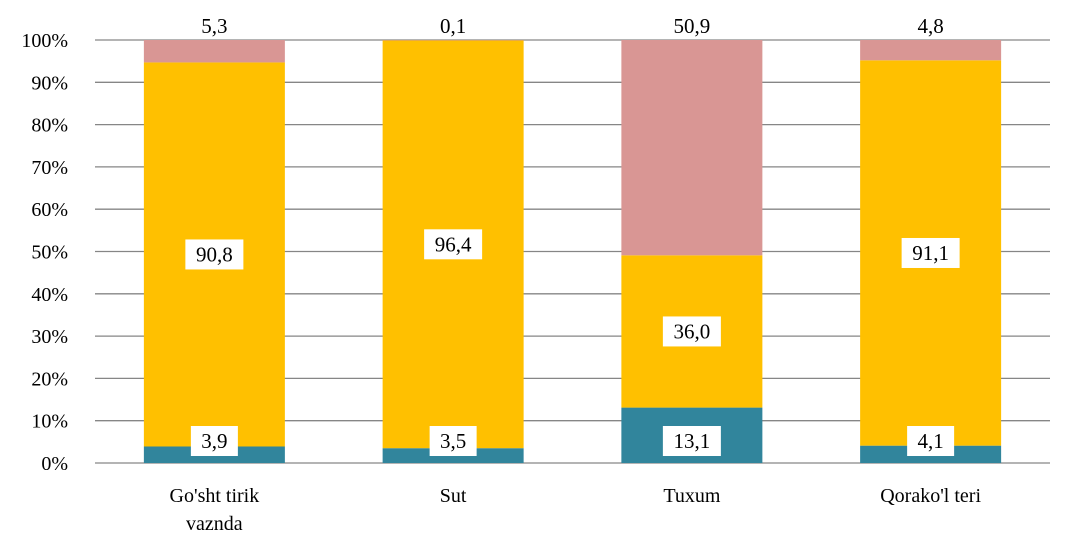  I want to click on data-label: 50,9, so click(692, 26).